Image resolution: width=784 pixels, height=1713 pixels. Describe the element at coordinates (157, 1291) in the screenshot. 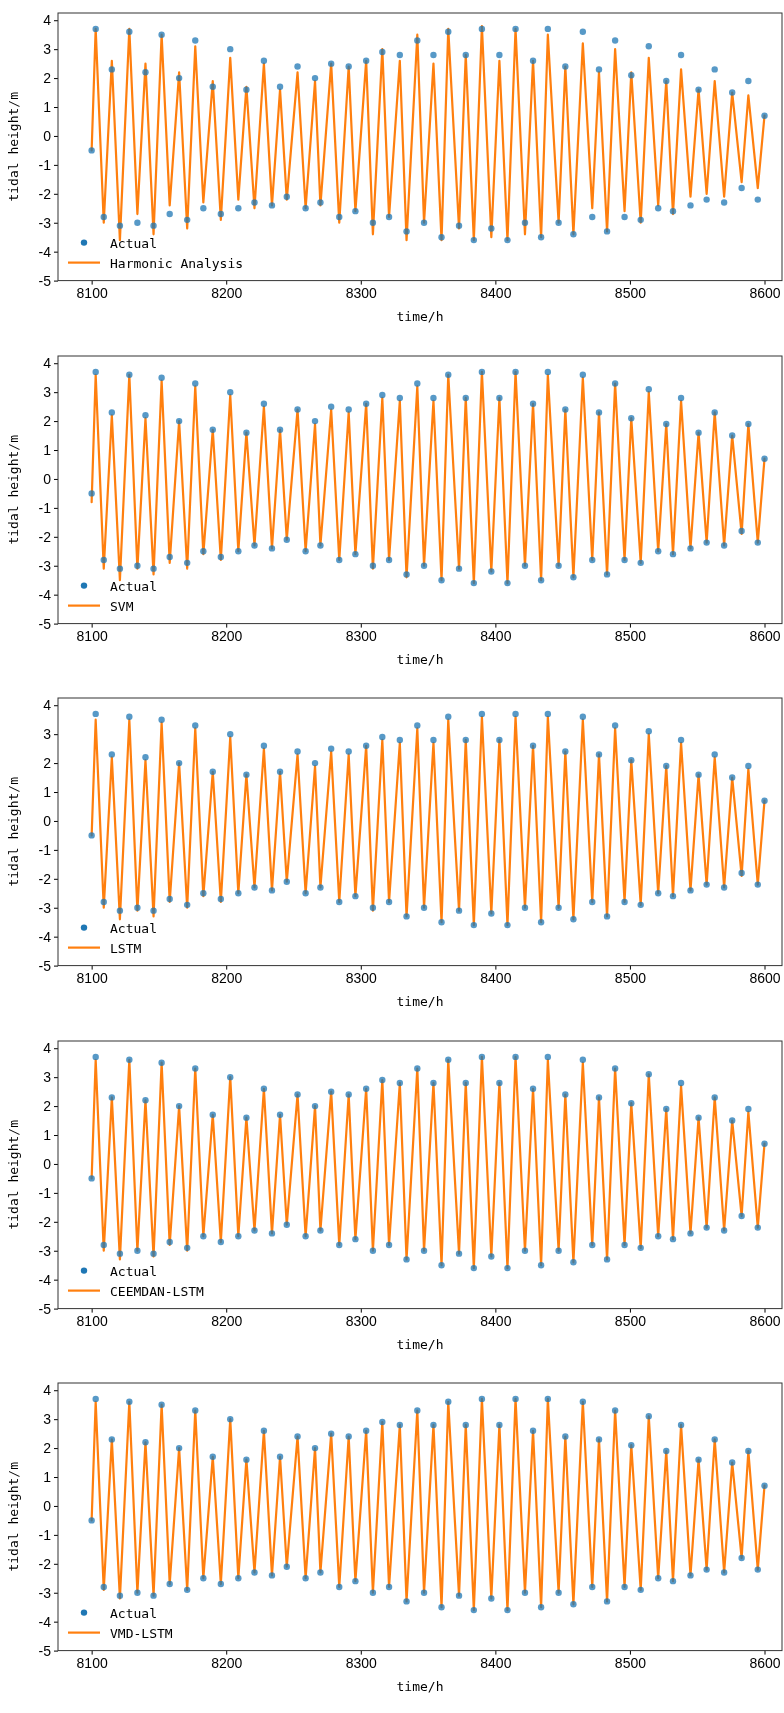

I see `legend-label: CEEMDAN-LSTM` at that location.